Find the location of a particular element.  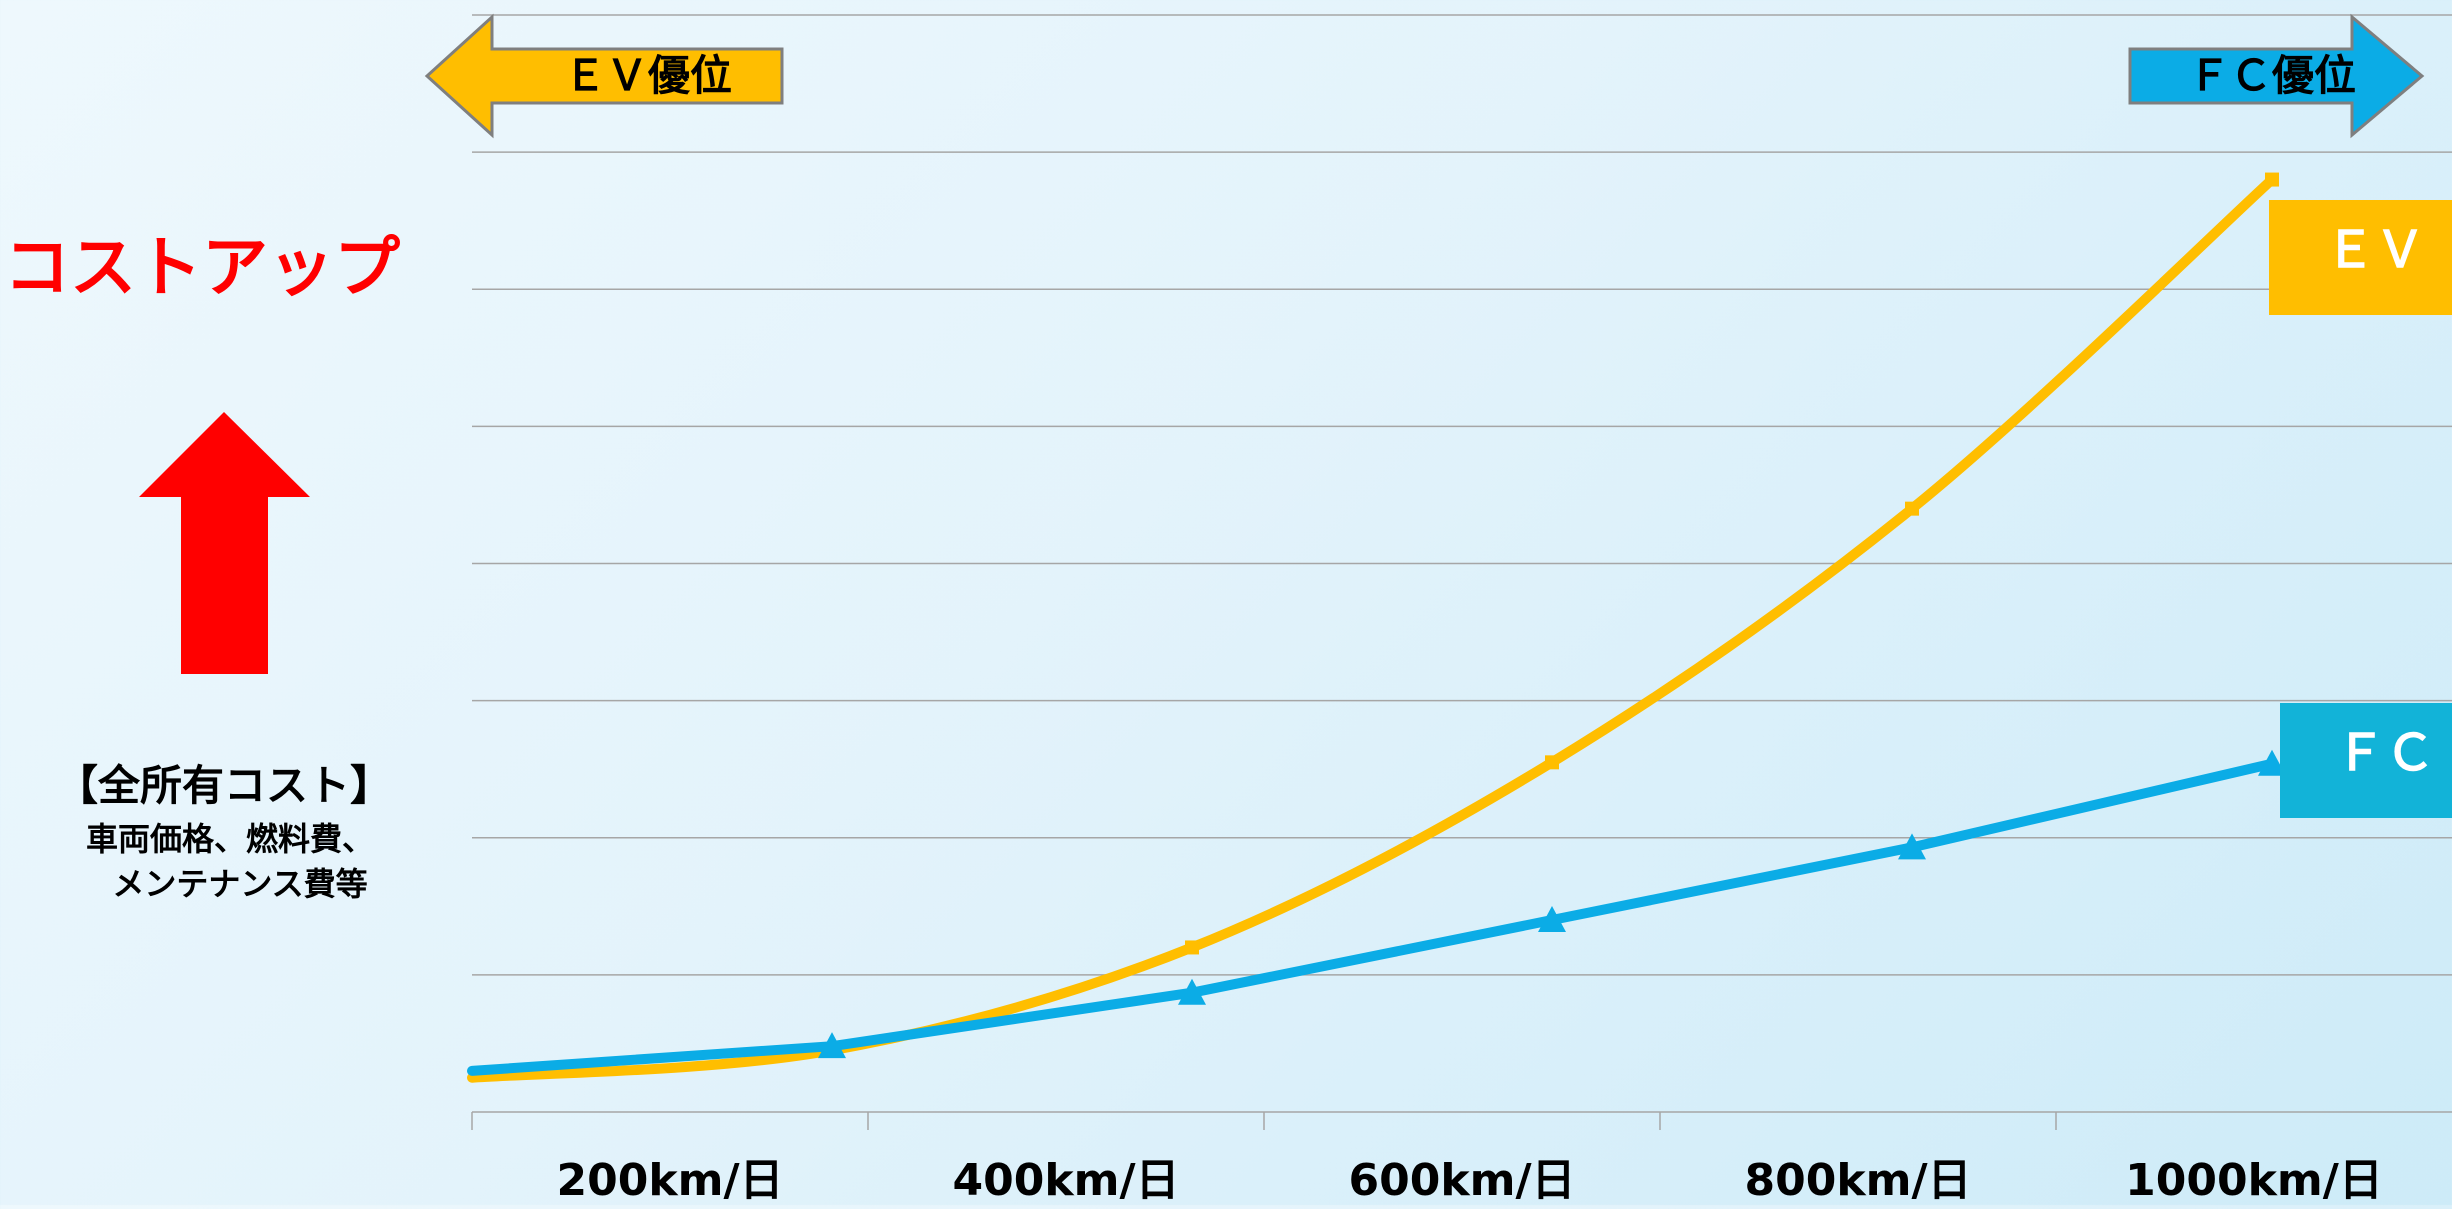

ev-series-label: ＥＶ is located at coordinates (2360, 257).